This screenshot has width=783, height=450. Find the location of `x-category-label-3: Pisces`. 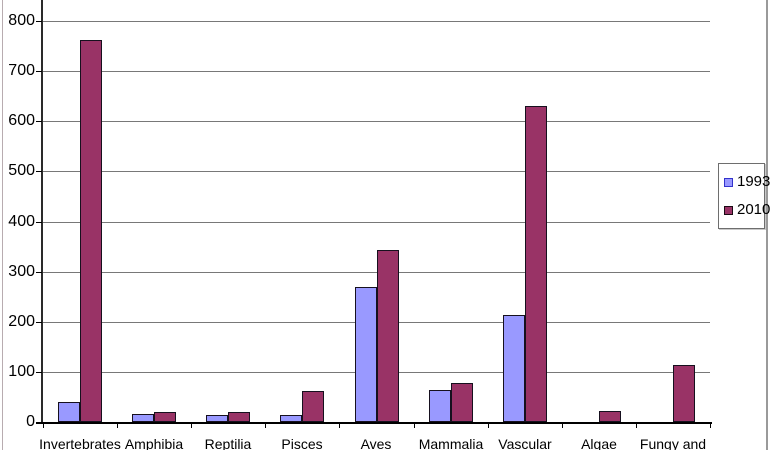

x-category-label-3: Pisces is located at coordinates (302, 443).